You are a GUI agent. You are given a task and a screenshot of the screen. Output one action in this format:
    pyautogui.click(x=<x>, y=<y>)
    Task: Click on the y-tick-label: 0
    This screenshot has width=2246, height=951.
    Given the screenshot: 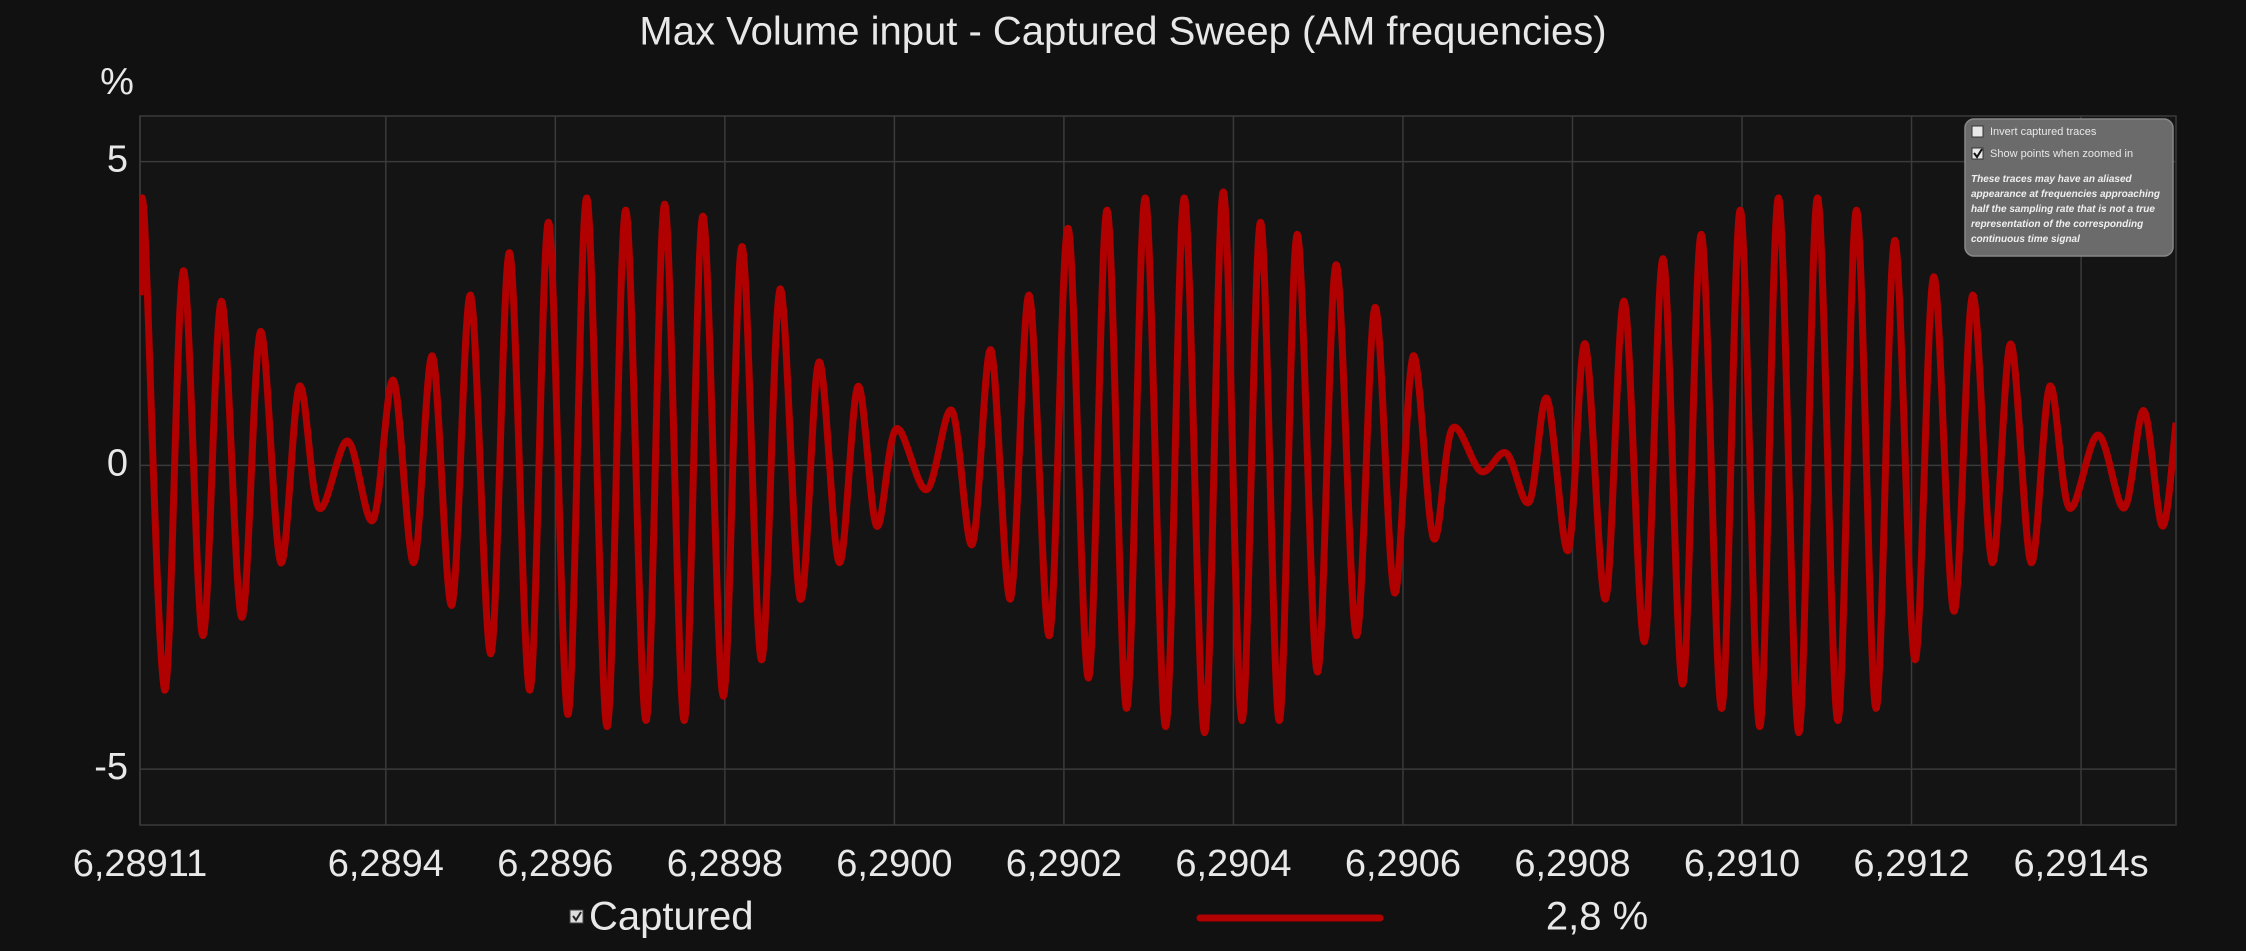 What is the action you would take?
    pyautogui.click(x=117, y=463)
    